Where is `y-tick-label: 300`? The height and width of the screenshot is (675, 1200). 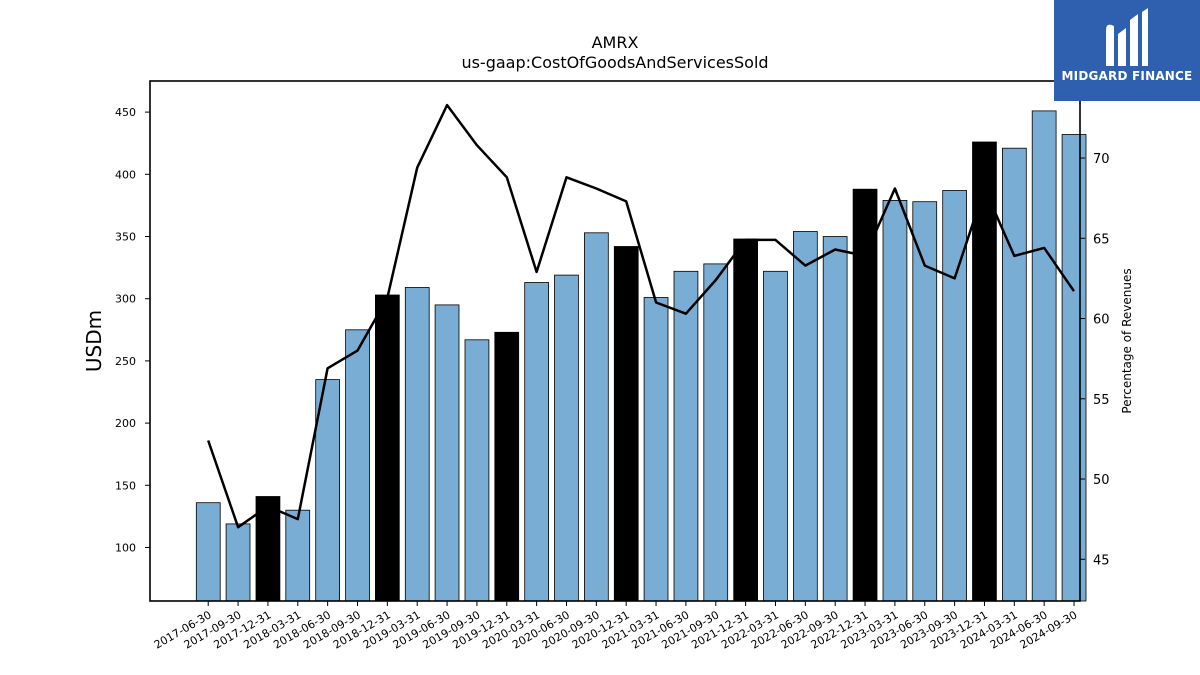
y-tick-label: 300 is located at coordinates (125, 299).